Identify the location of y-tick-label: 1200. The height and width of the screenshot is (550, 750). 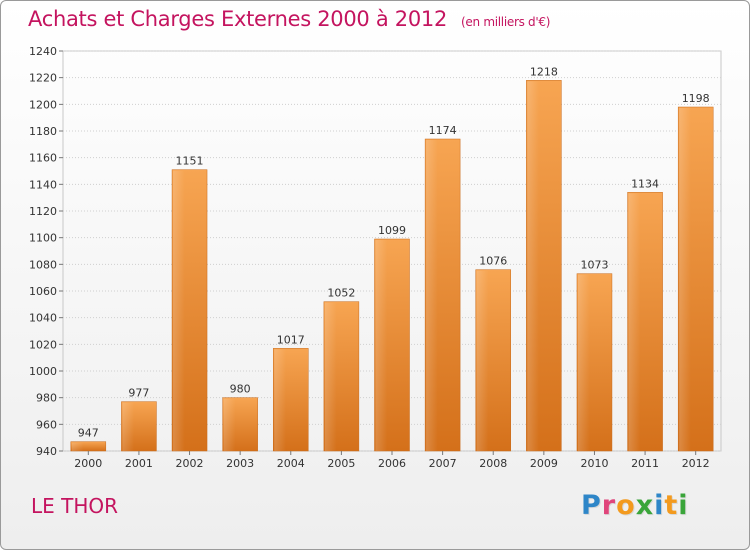
(43, 104).